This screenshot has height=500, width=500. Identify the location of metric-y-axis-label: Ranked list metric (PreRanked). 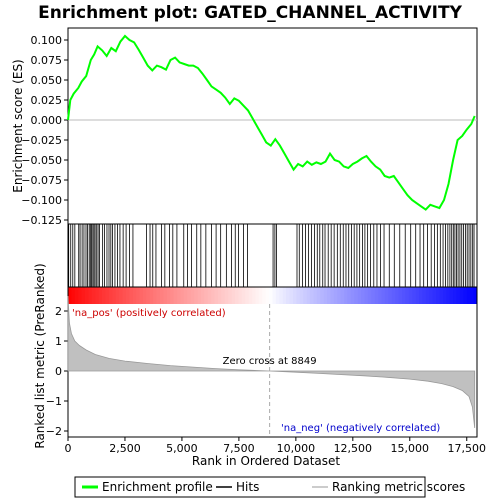
(40, 355).